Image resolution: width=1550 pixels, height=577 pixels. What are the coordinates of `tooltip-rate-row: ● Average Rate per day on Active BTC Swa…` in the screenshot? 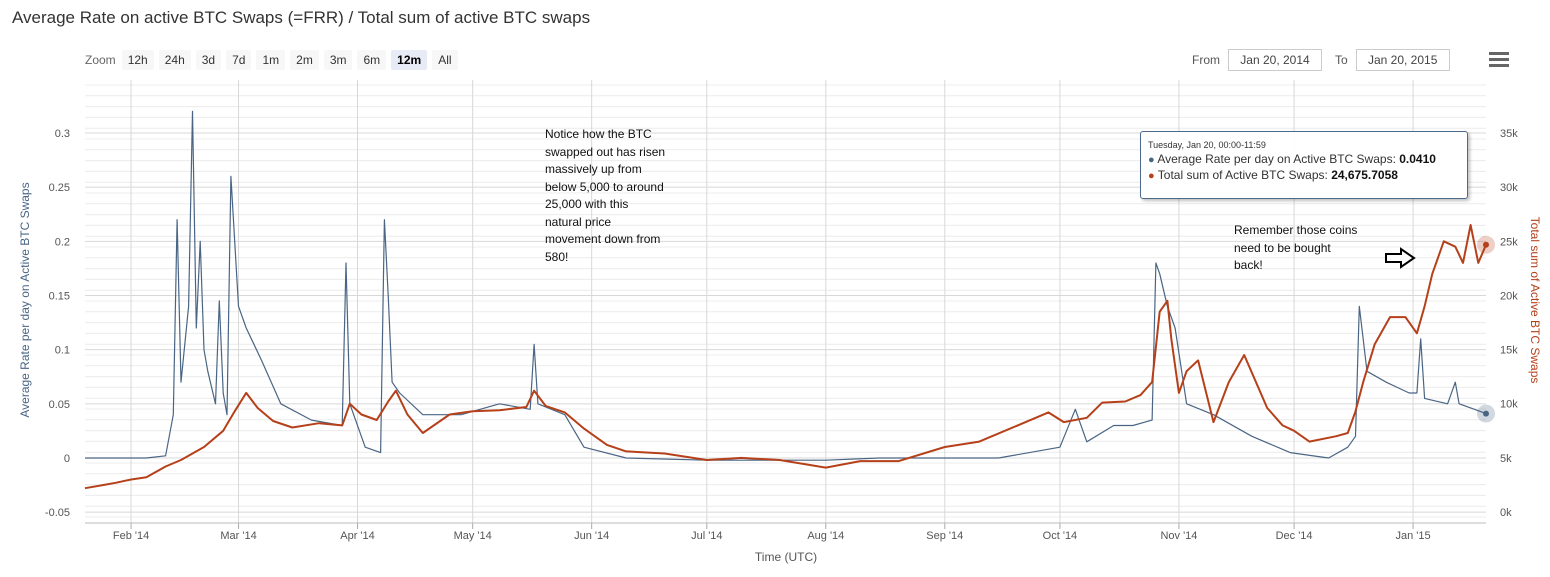 It's located at (1292, 159).